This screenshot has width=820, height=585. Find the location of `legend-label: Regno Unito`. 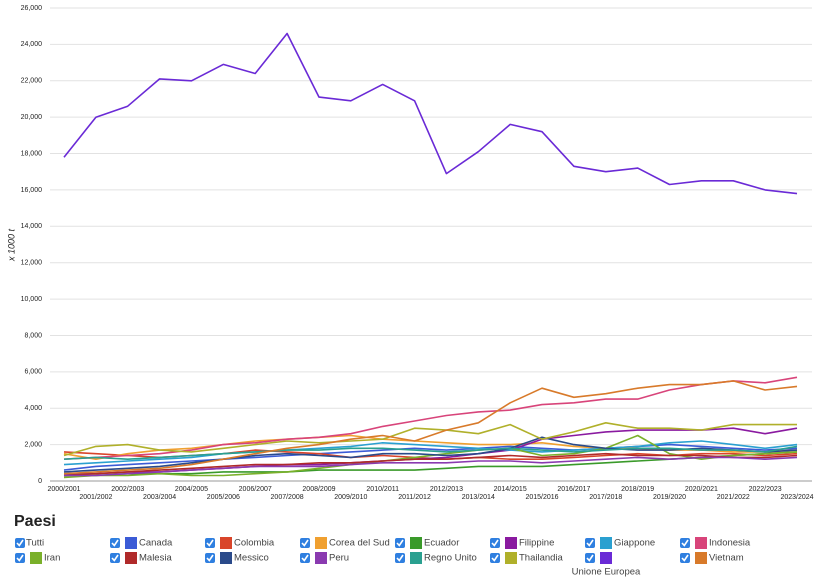

legend-label: Regno Unito is located at coordinates (450, 558).